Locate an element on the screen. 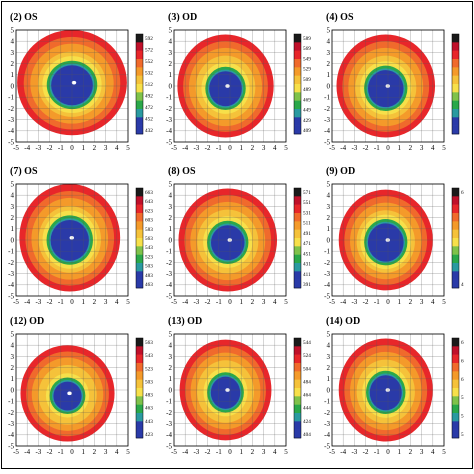 The height and width of the screenshot is (474, 474). colorbar-label: 411 is located at coordinates (307, 275).